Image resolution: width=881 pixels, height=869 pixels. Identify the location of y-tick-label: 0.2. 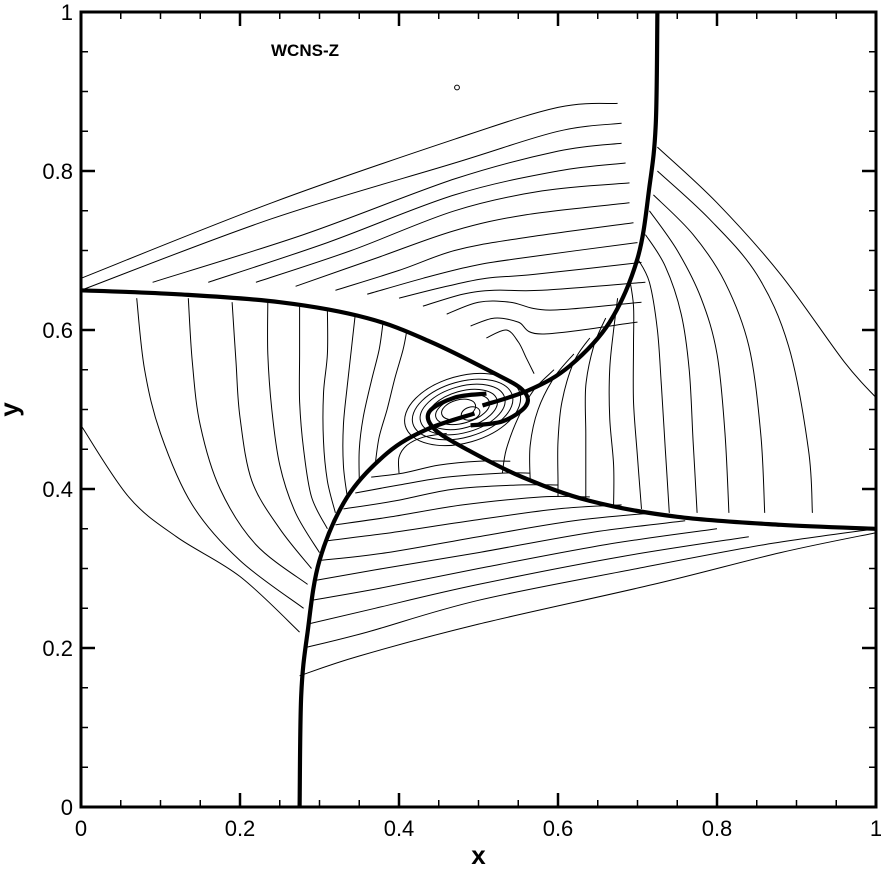
(57, 648).